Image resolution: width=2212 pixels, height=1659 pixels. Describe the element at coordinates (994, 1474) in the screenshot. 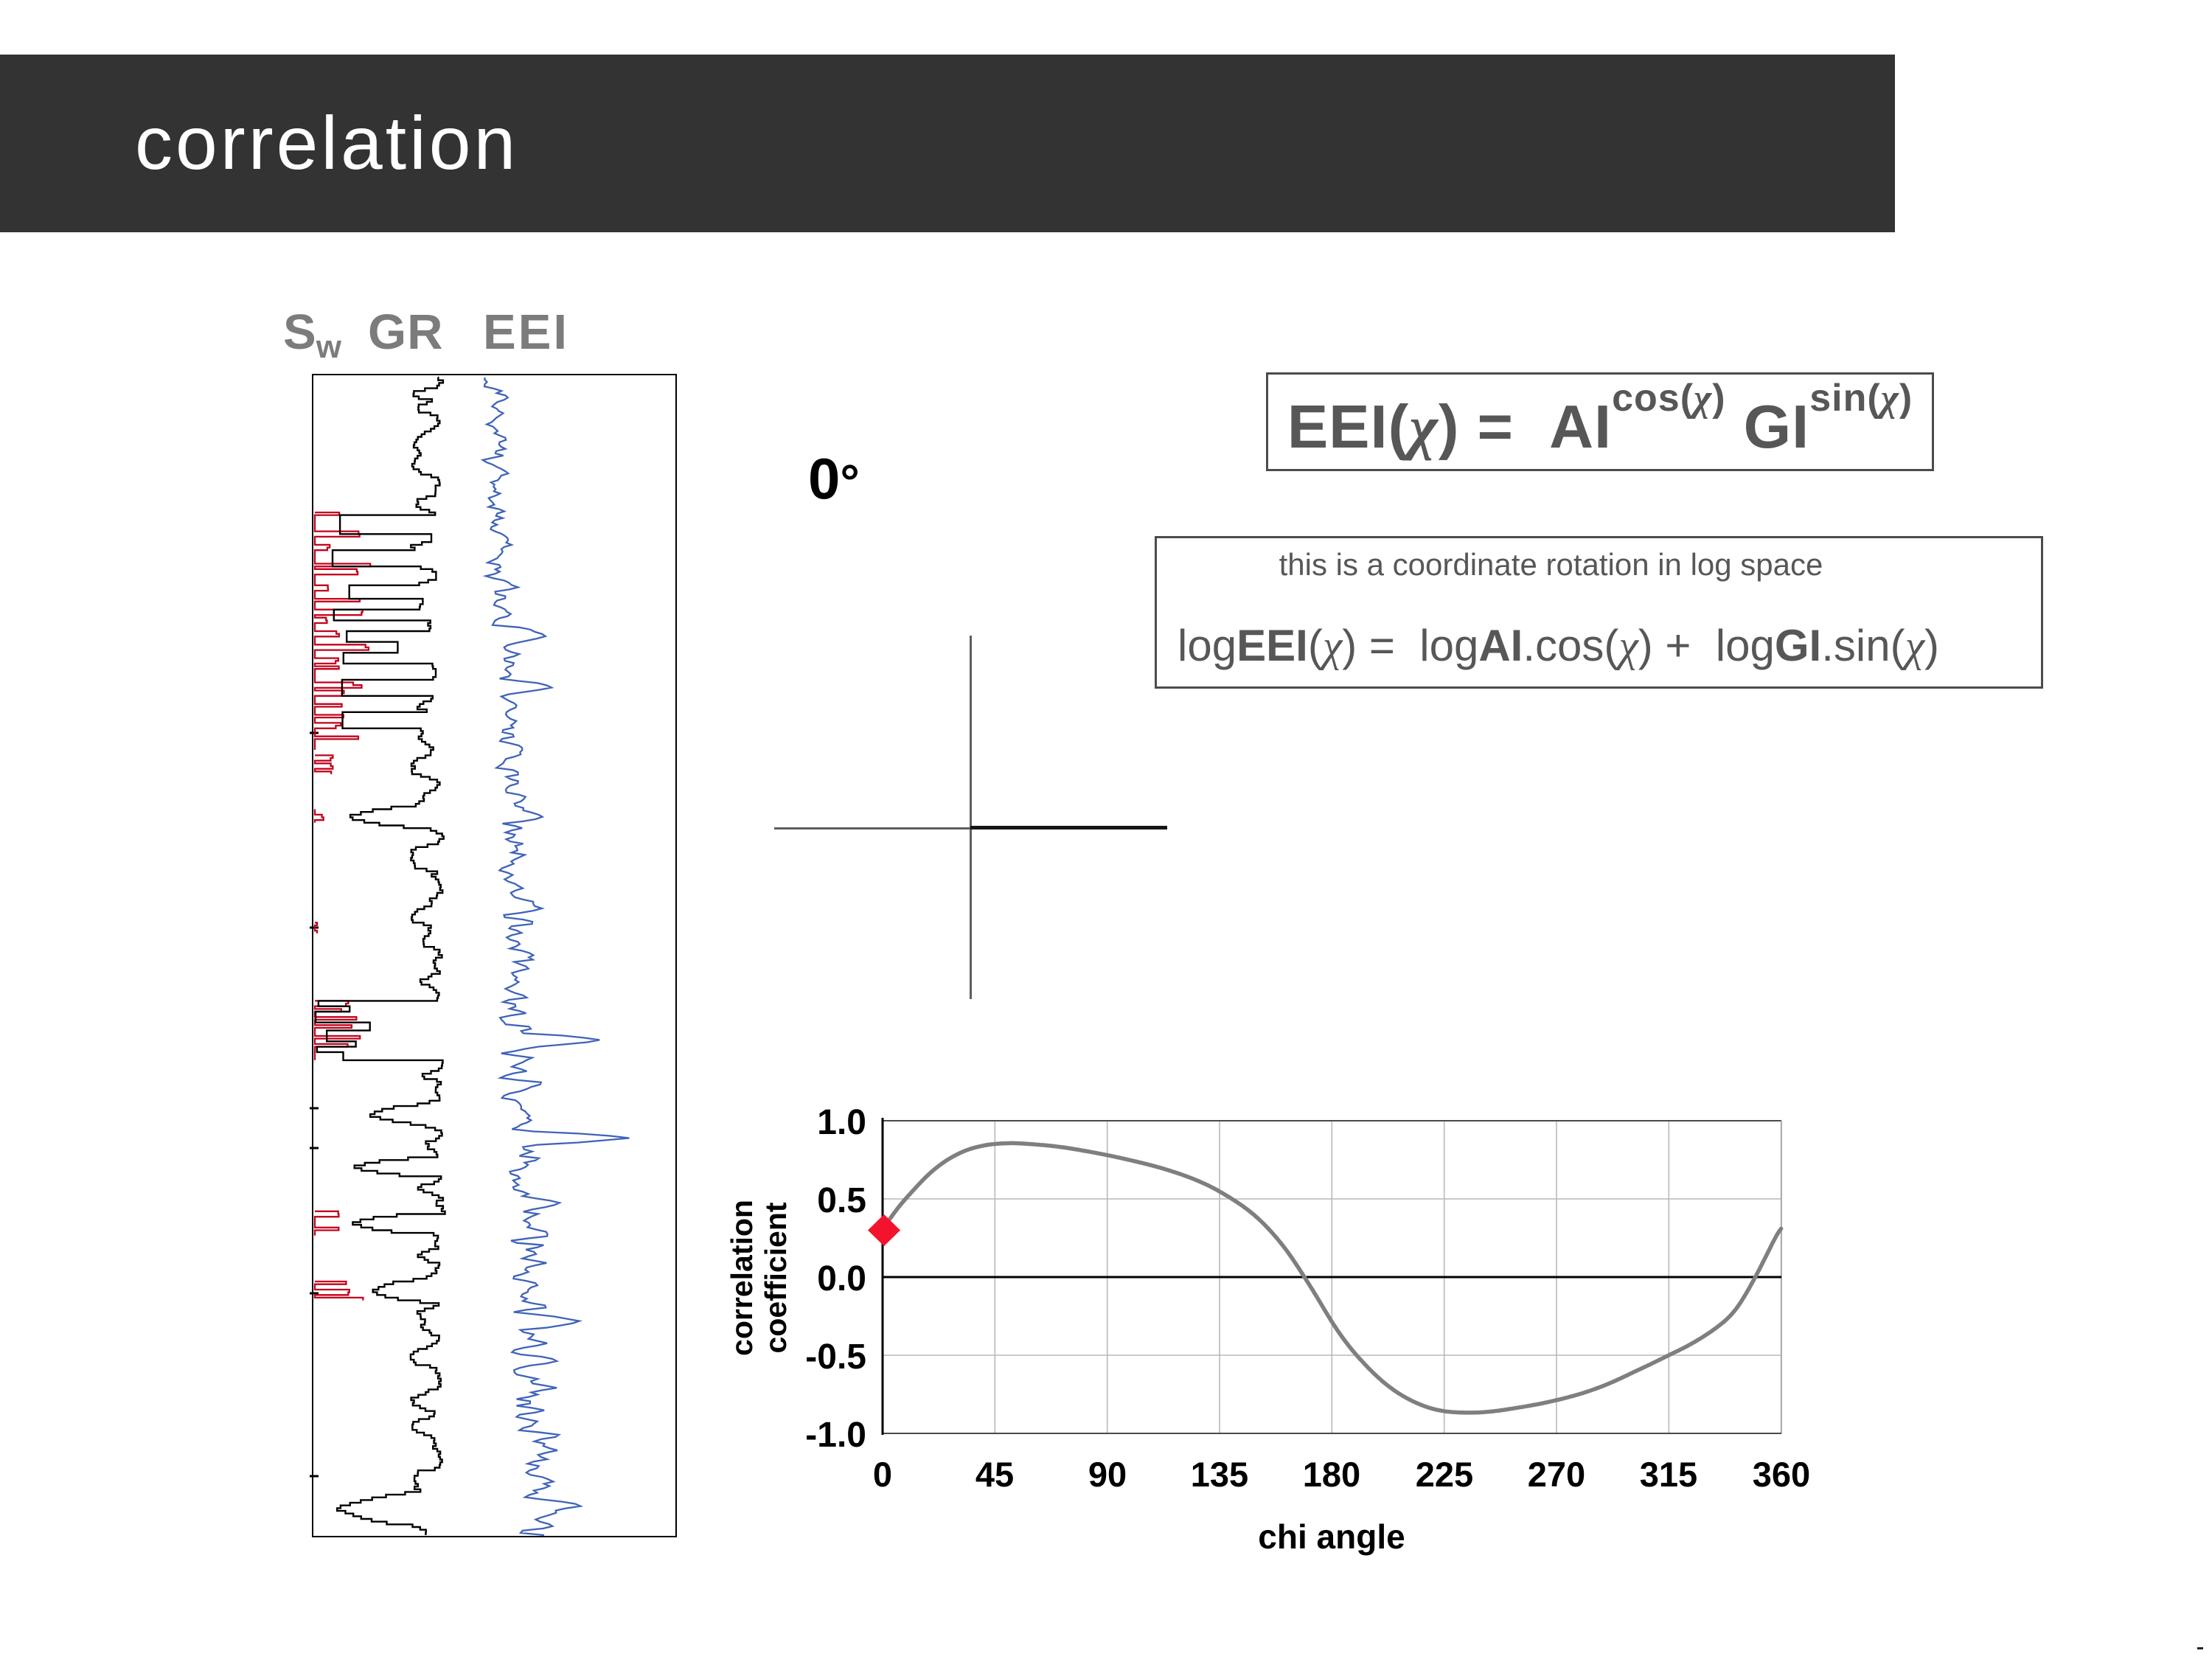

I see `svg-text: 45` at that location.